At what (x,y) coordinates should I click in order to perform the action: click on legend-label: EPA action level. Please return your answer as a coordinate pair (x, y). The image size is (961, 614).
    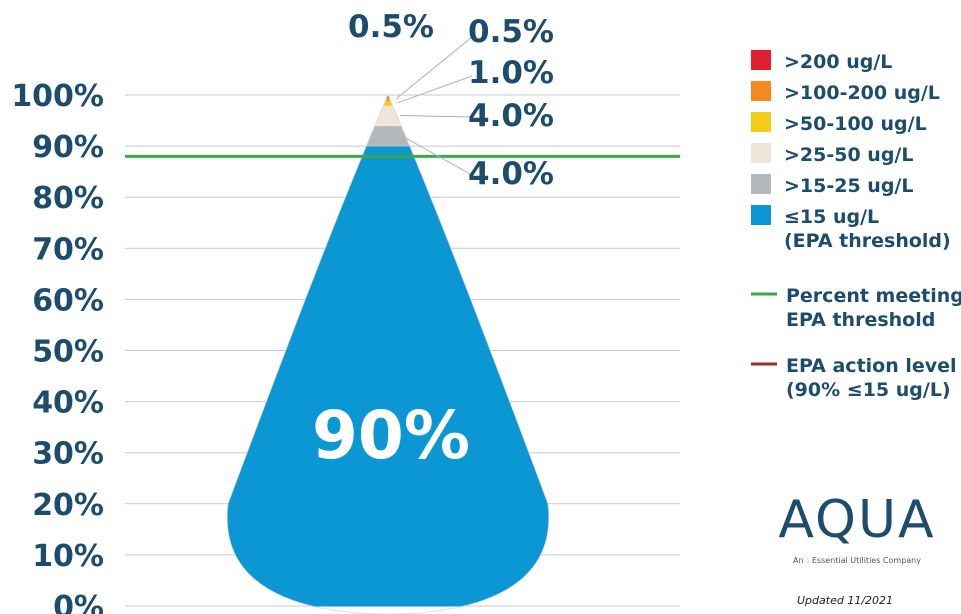
    Looking at the image, I should click on (871, 366).